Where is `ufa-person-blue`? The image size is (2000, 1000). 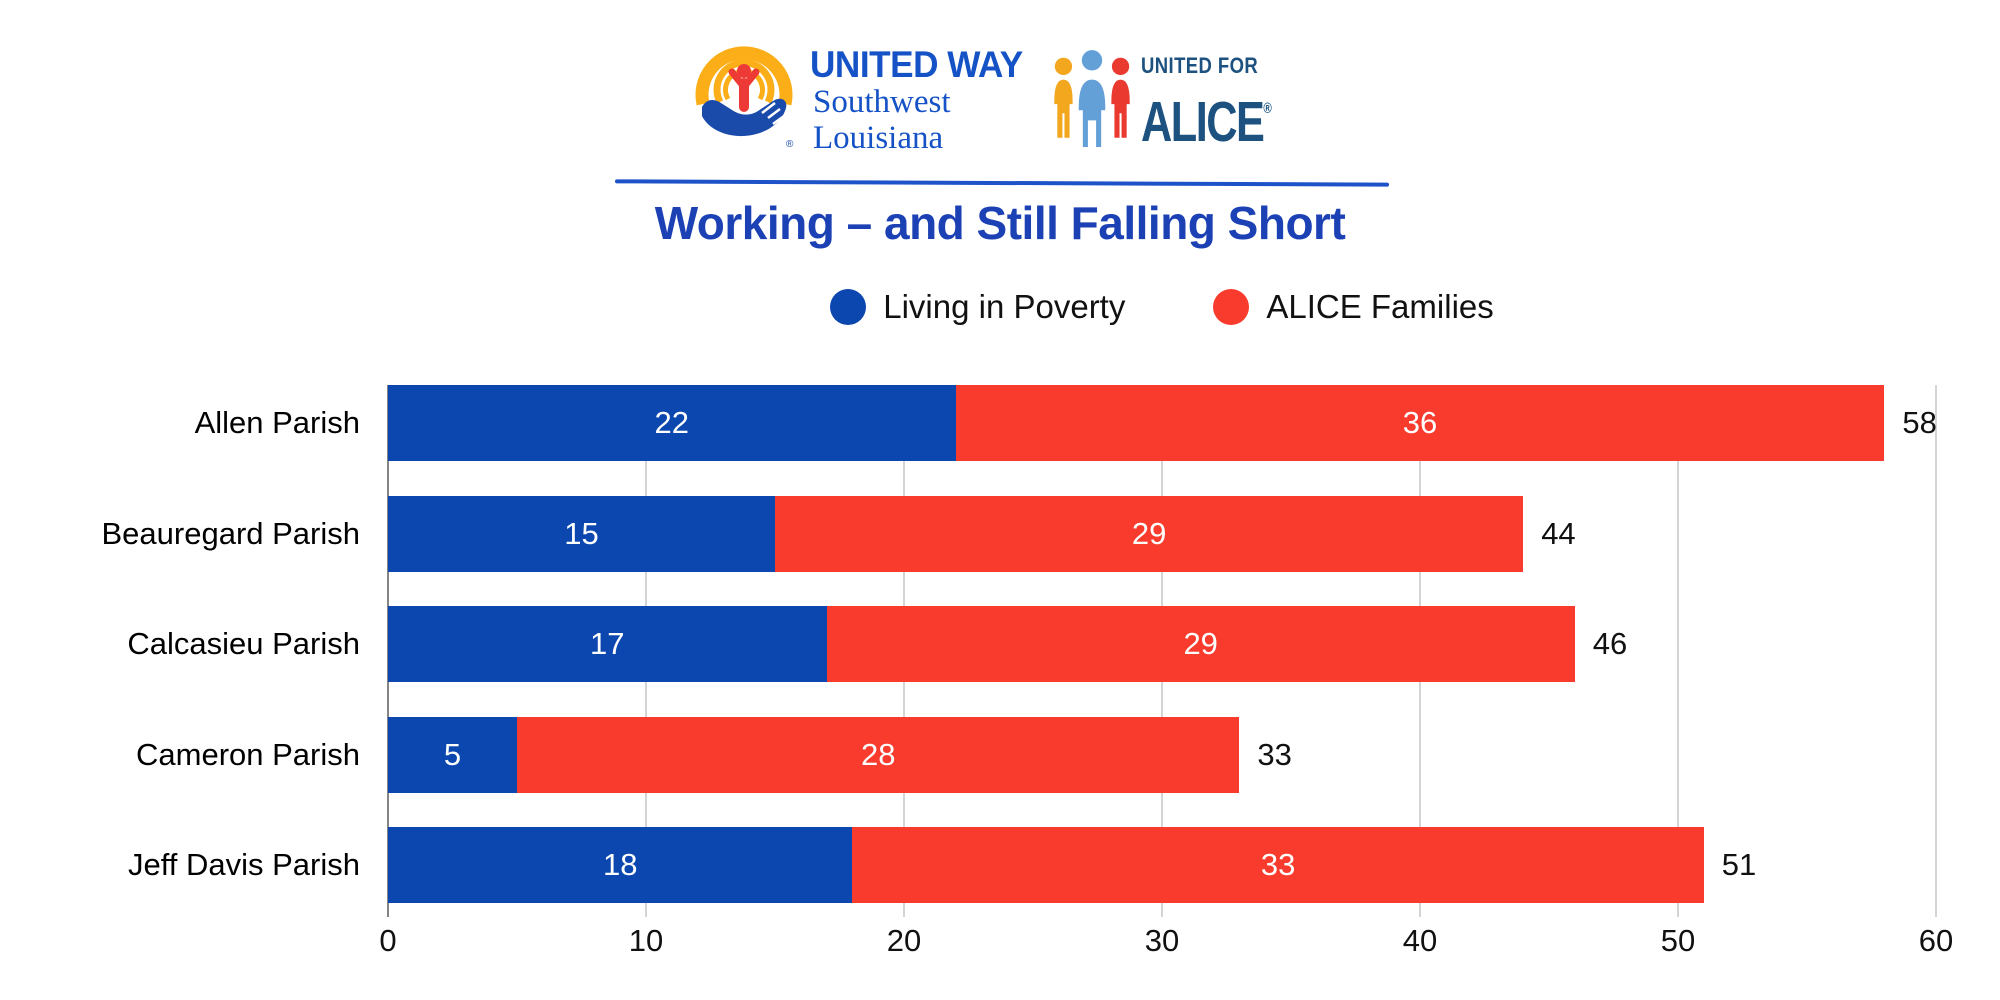
ufa-person-blue is located at coordinates (1092, 98).